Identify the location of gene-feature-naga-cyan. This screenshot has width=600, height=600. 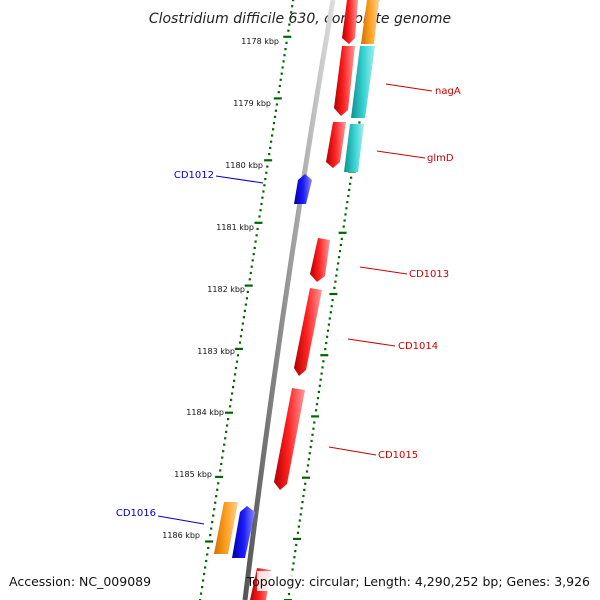
(363, 82).